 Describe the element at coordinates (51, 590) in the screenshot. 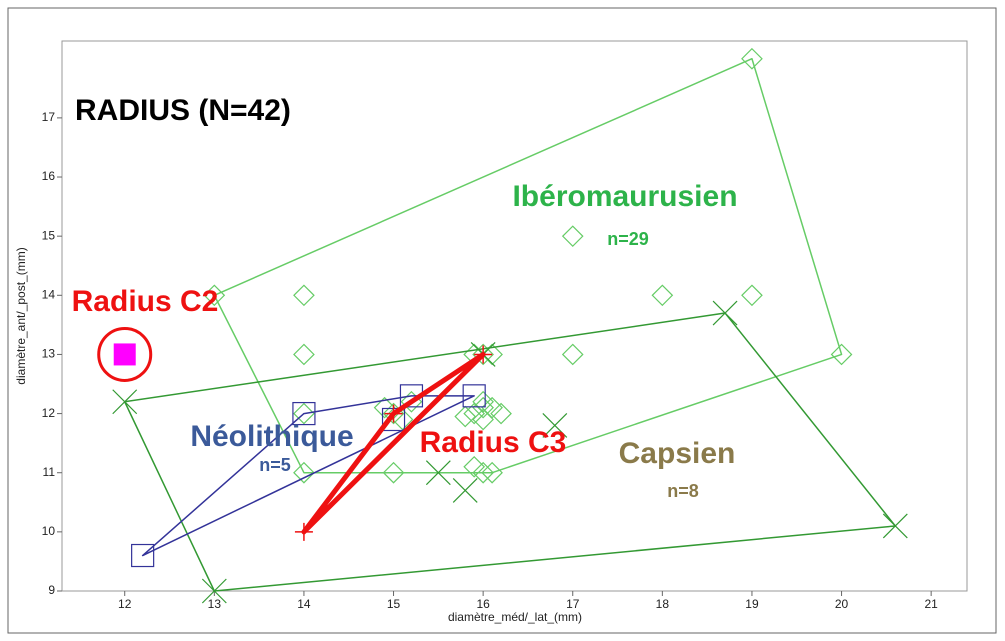

I see `y-tick-label: 9` at that location.